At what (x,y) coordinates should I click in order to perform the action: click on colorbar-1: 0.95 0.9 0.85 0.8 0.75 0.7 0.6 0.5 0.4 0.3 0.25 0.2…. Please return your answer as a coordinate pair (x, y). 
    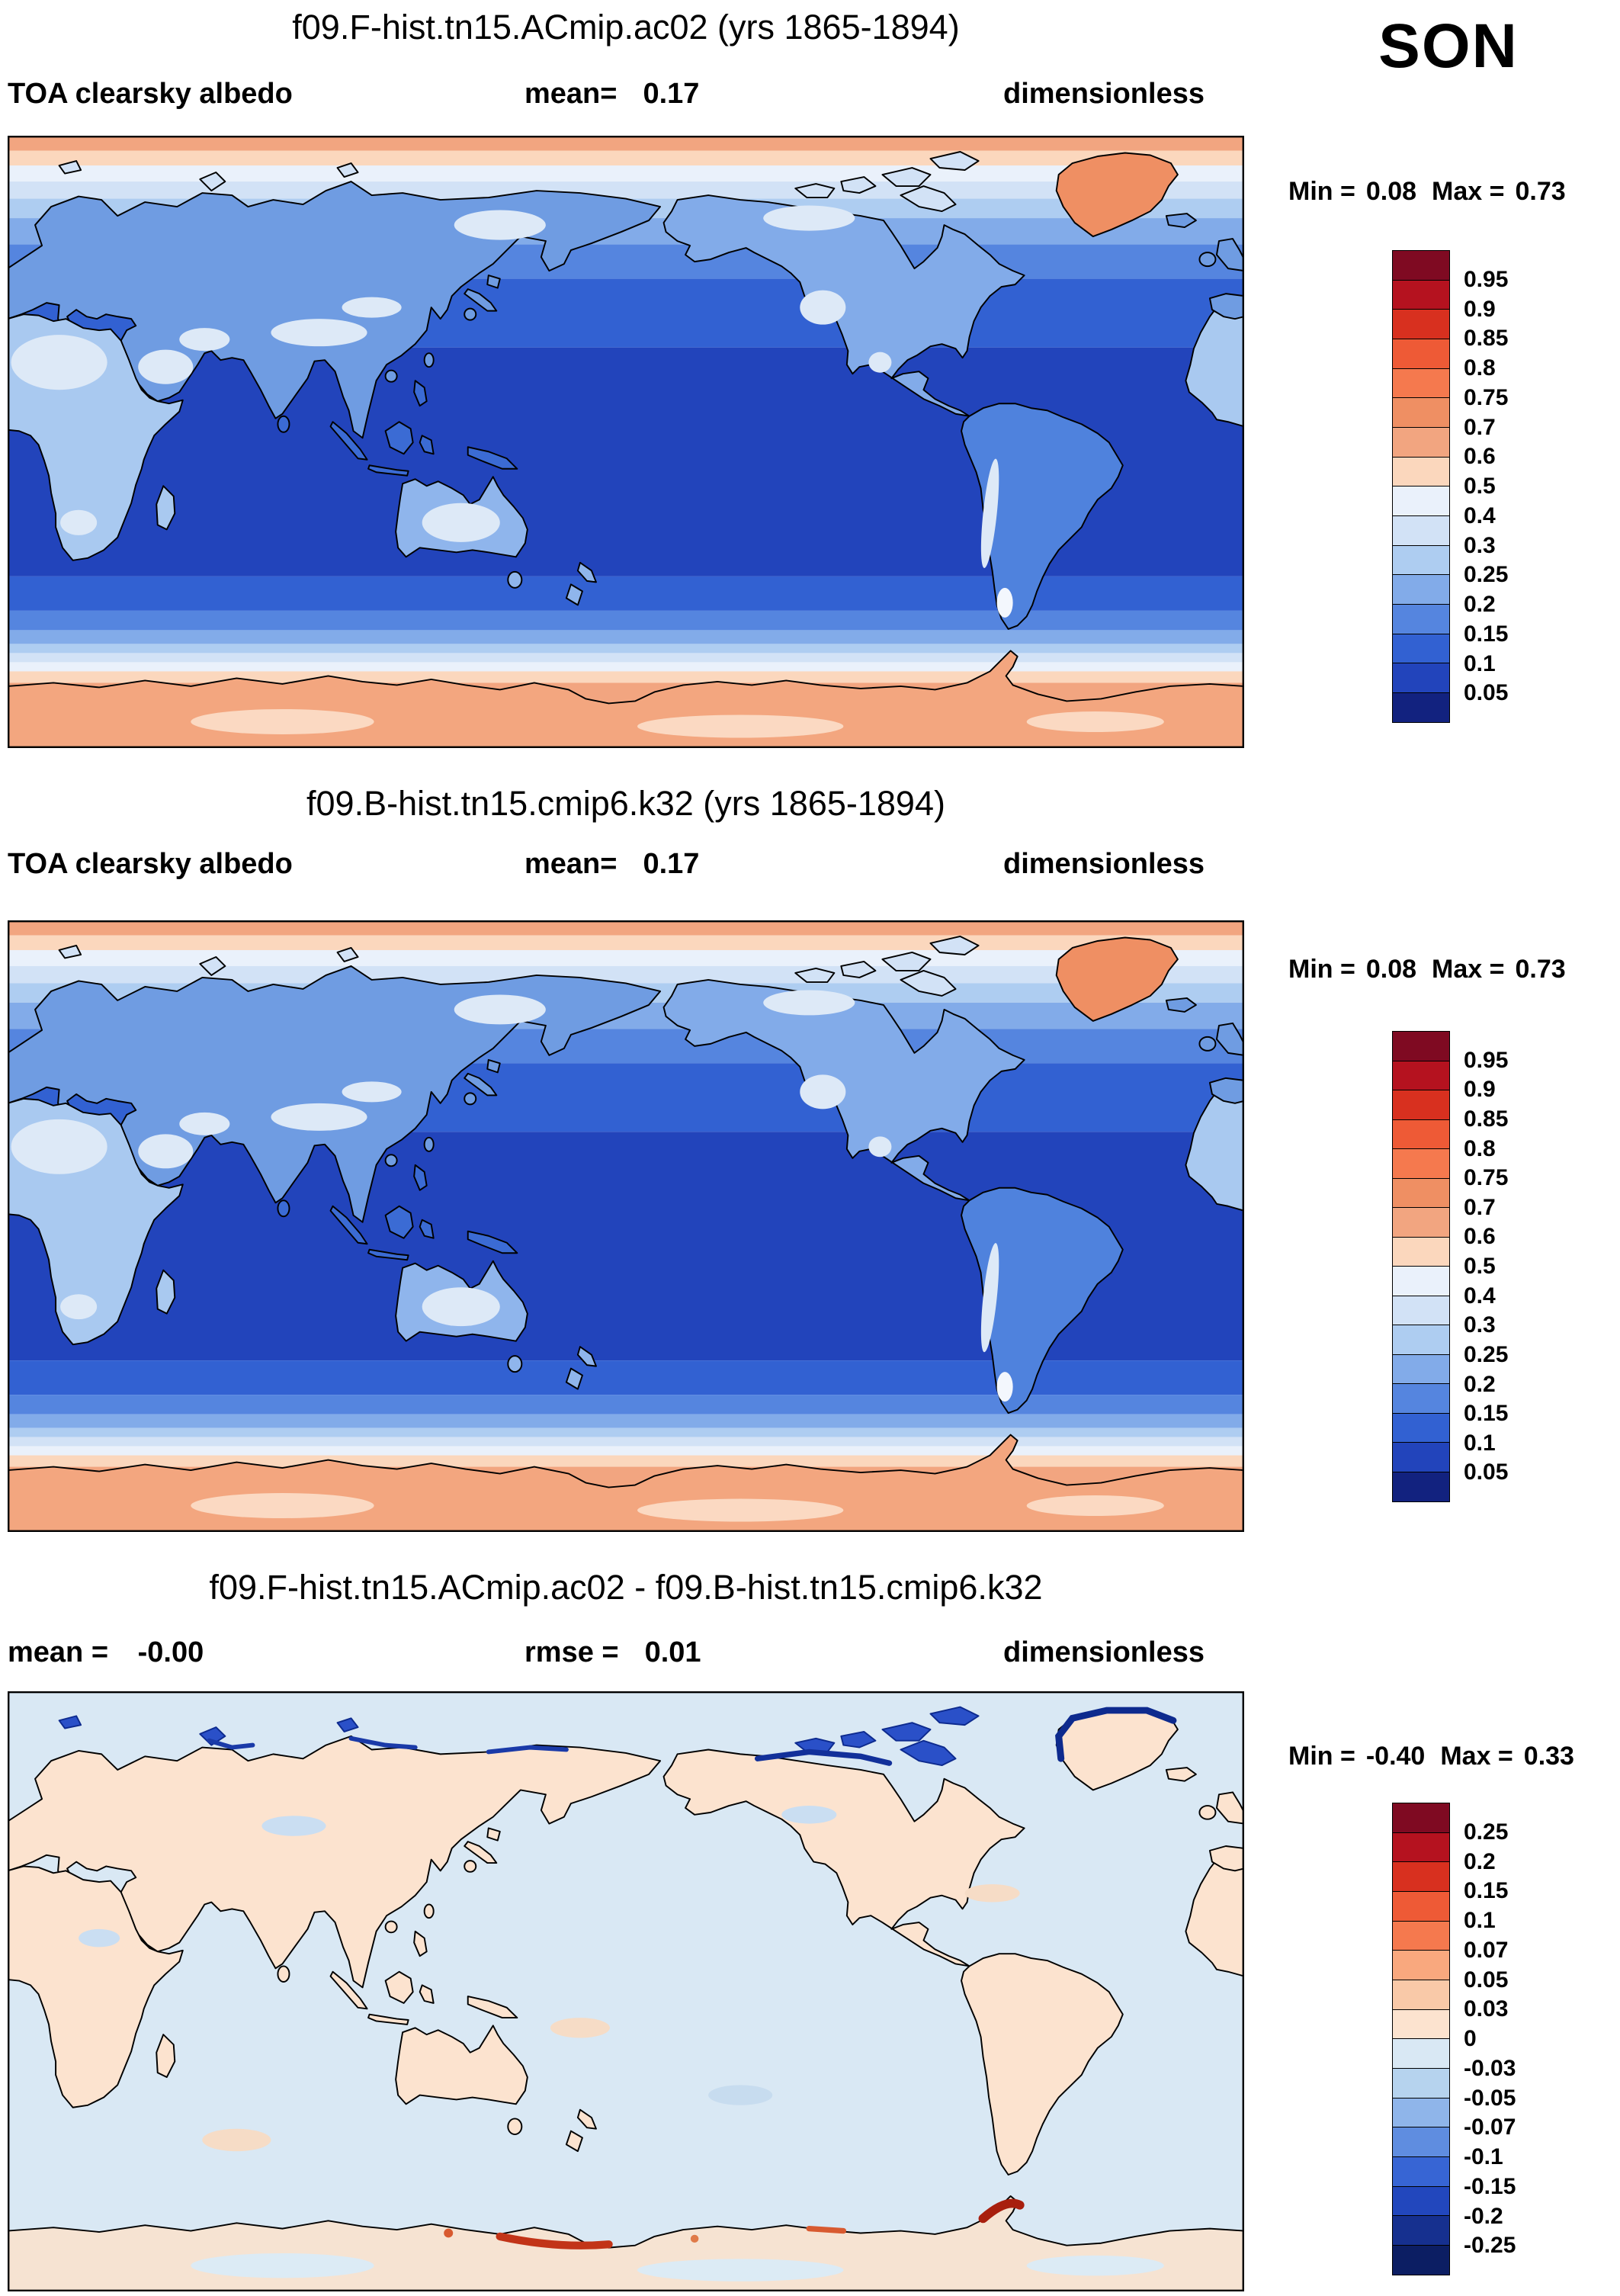
    Looking at the image, I should click on (1483, 486).